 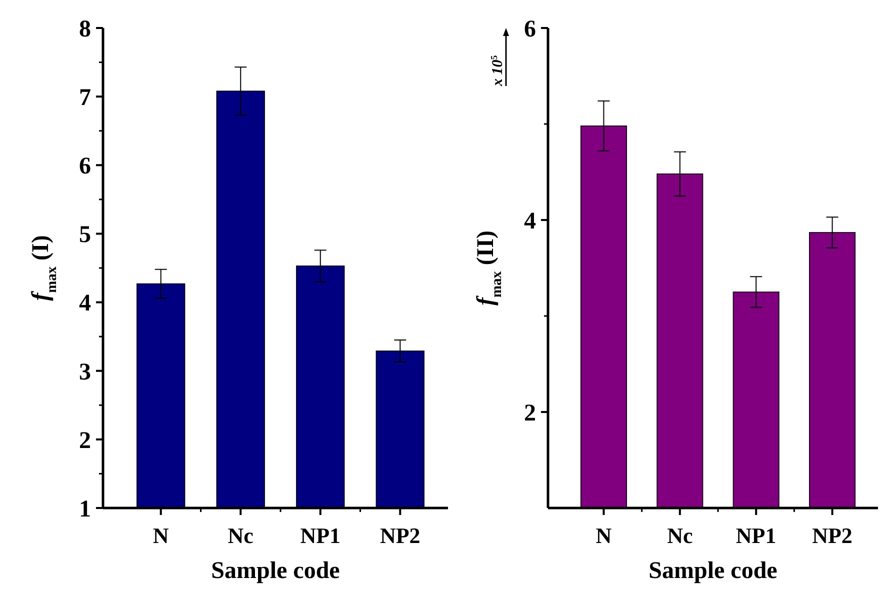 I want to click on y-tick-label: 1, so click(x=85, y=509).